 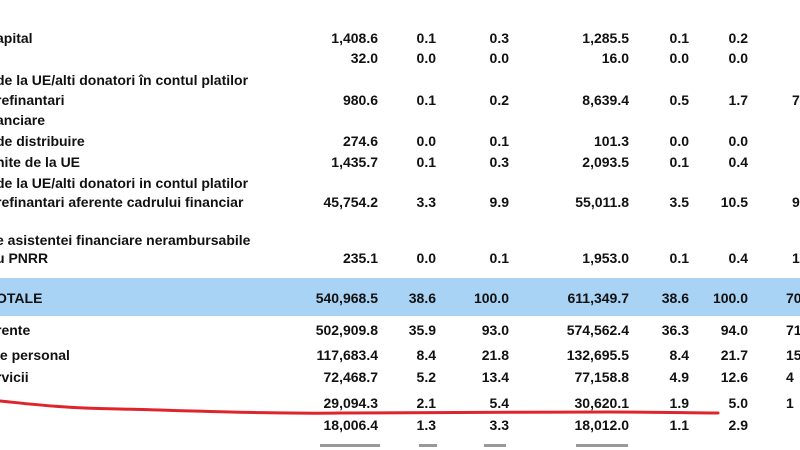 I want to click on cell: 1.9, so click(x=679, y=403).